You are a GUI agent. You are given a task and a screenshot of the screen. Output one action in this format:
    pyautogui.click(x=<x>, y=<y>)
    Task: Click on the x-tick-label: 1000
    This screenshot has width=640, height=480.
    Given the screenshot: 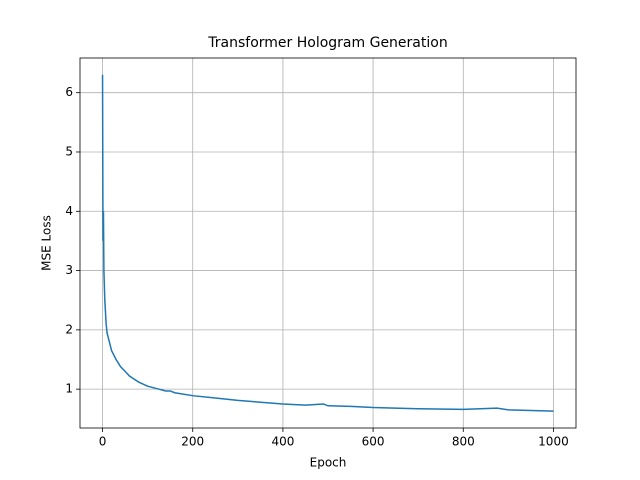 What is the action you would take?
    pyautogui.click(x=553, y=442)
    